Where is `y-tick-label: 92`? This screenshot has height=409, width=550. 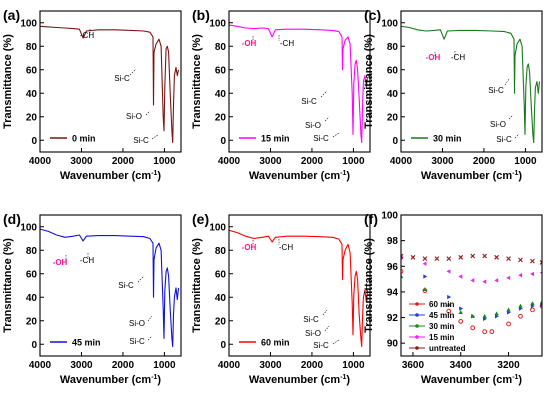
y-tick-label: 92 is located at coordinates (393, 318).